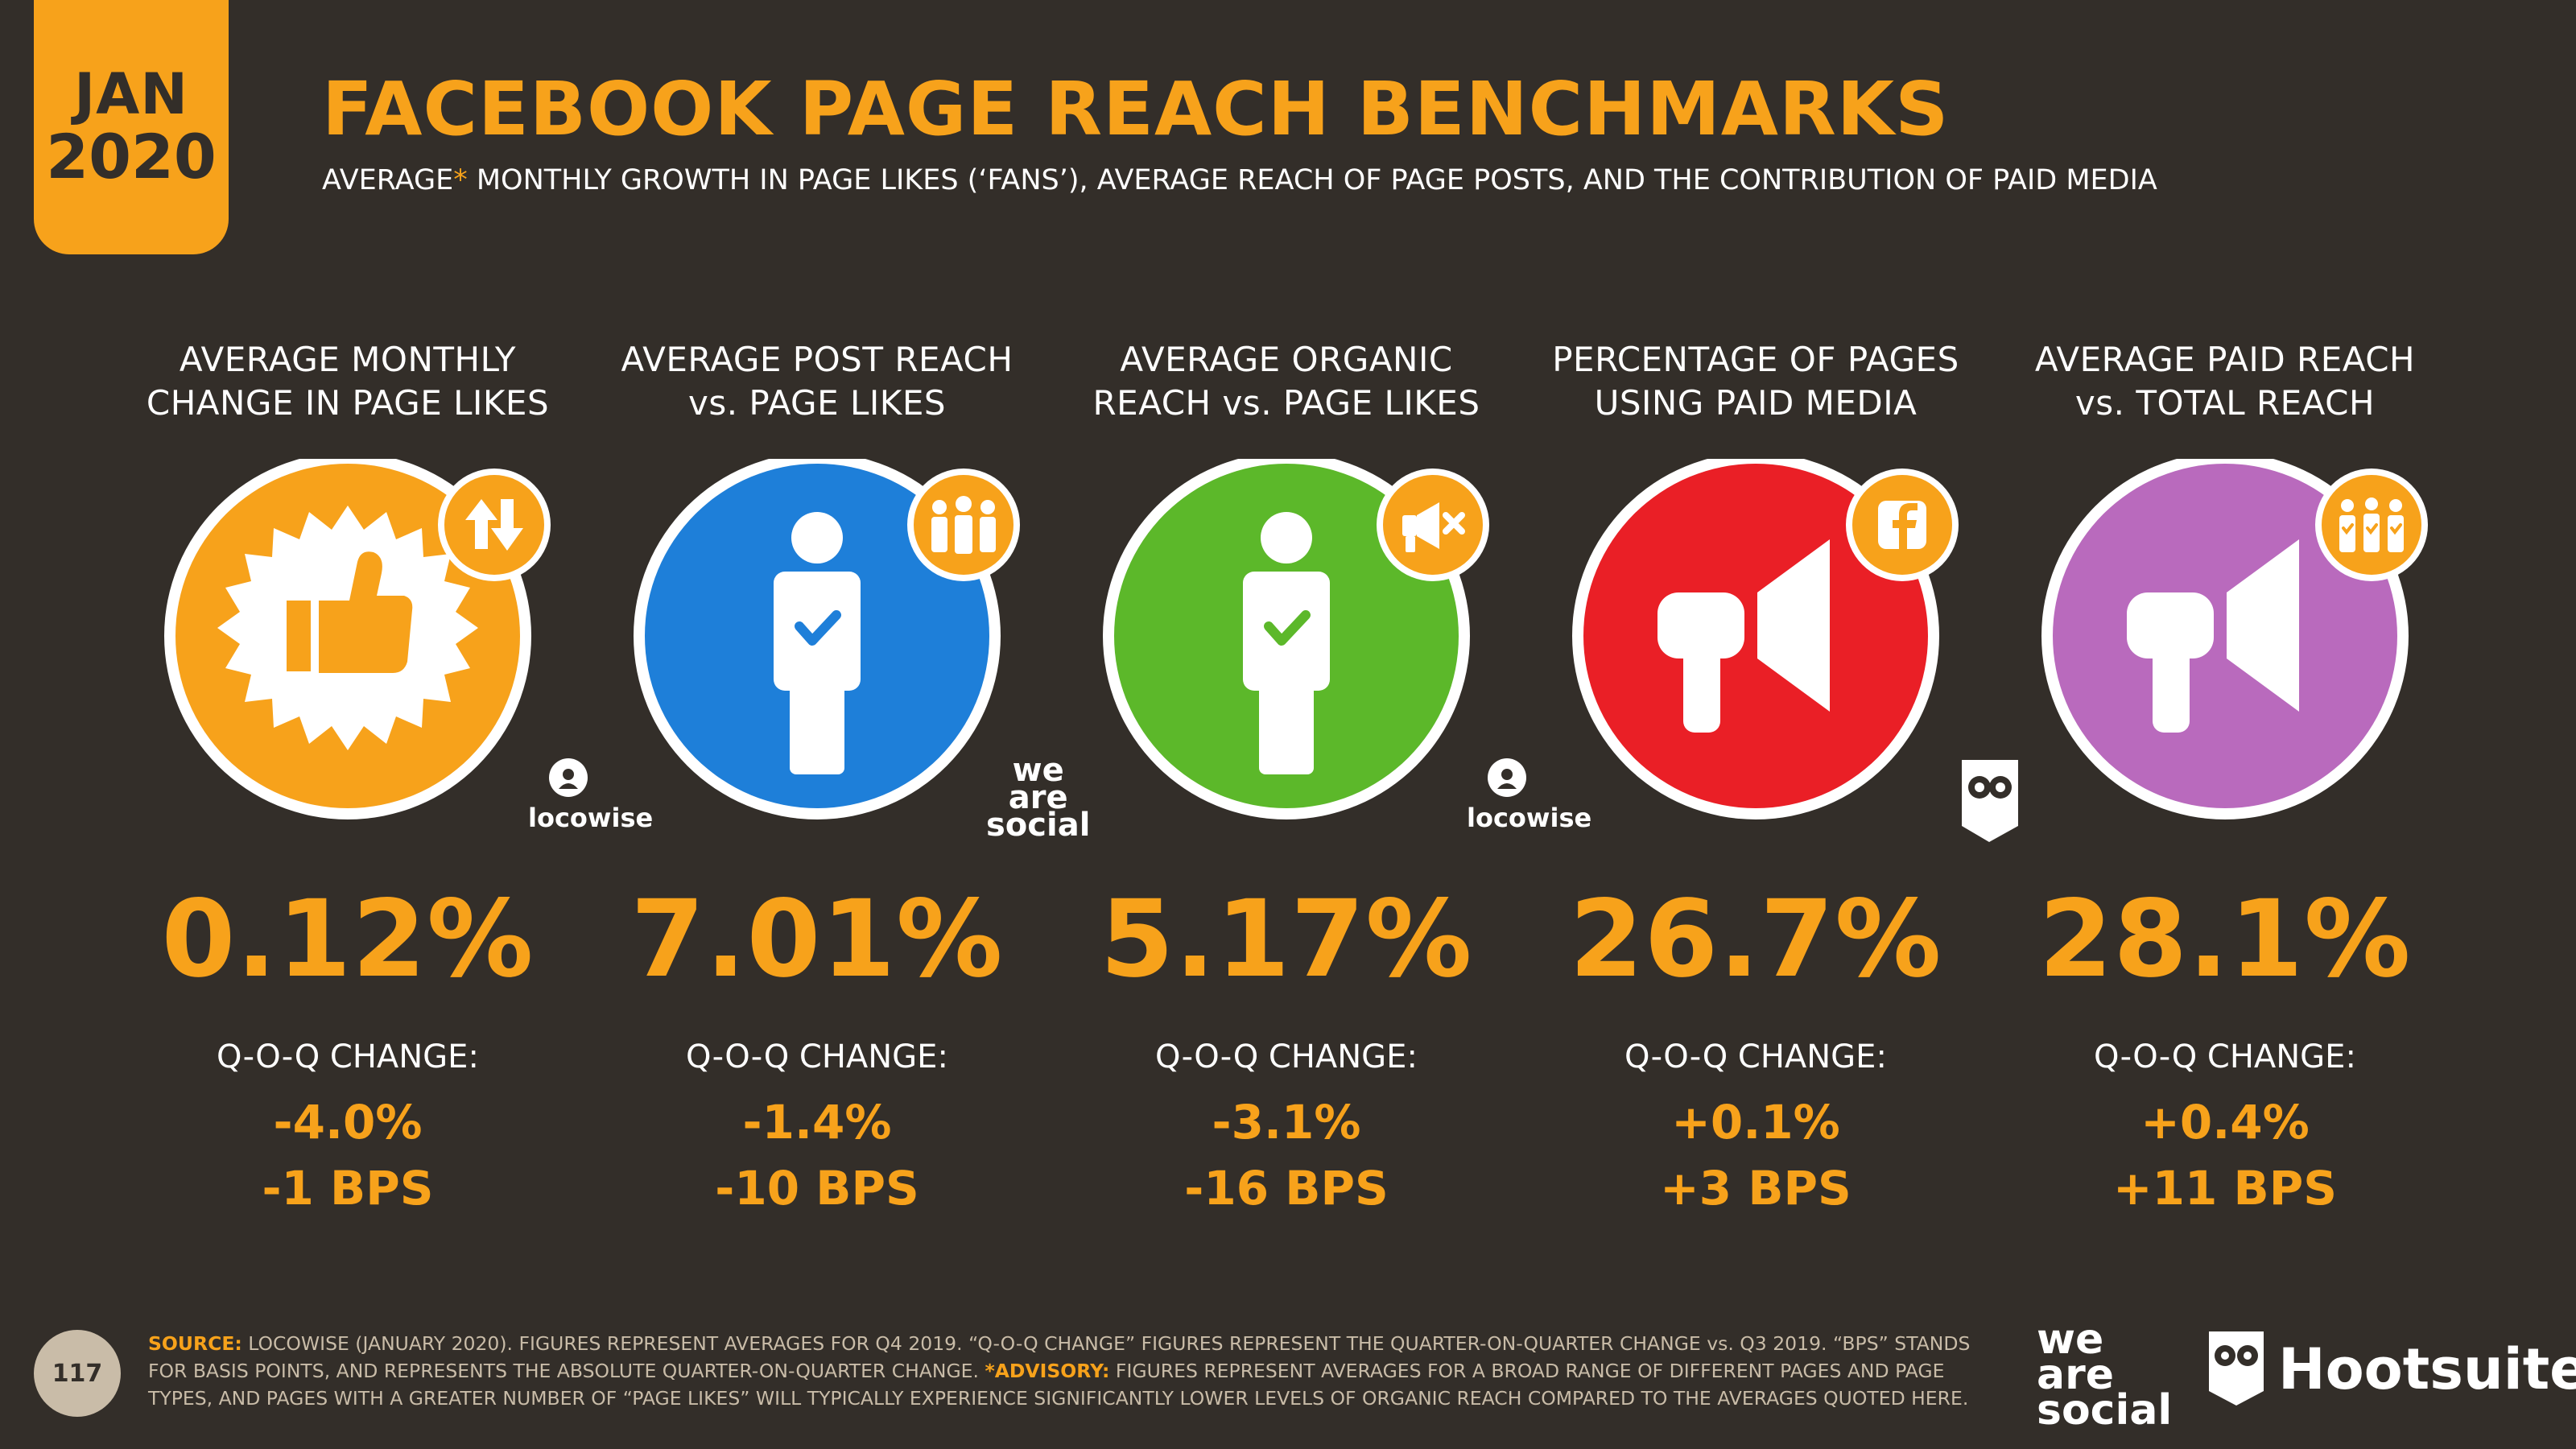 Image resolution: width=2576 pixels, height=1449 pixels. What do you see at coordinates (1286, 939) in the screenshot?
I see `metric-value: 5.17%` at bounding box center [1286, 939].